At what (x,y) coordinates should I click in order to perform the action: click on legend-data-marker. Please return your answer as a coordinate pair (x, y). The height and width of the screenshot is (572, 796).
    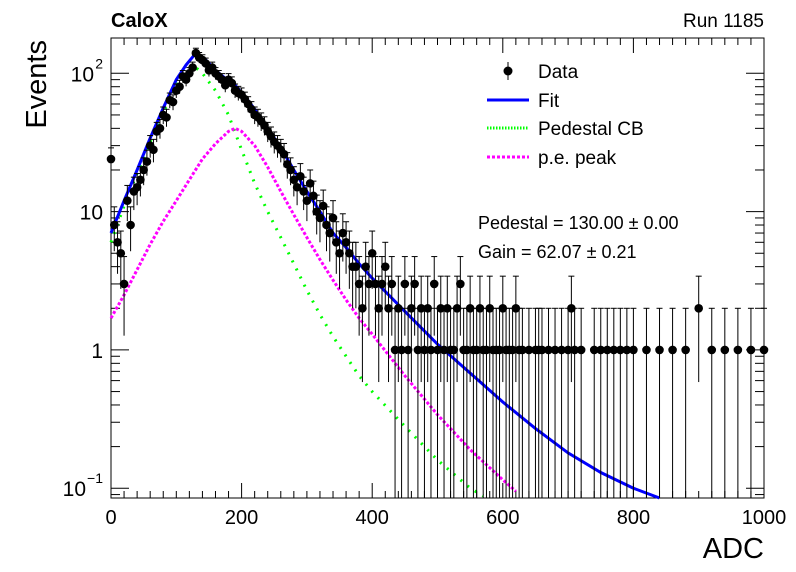
    Looking at the image, I should click on (508, 71).